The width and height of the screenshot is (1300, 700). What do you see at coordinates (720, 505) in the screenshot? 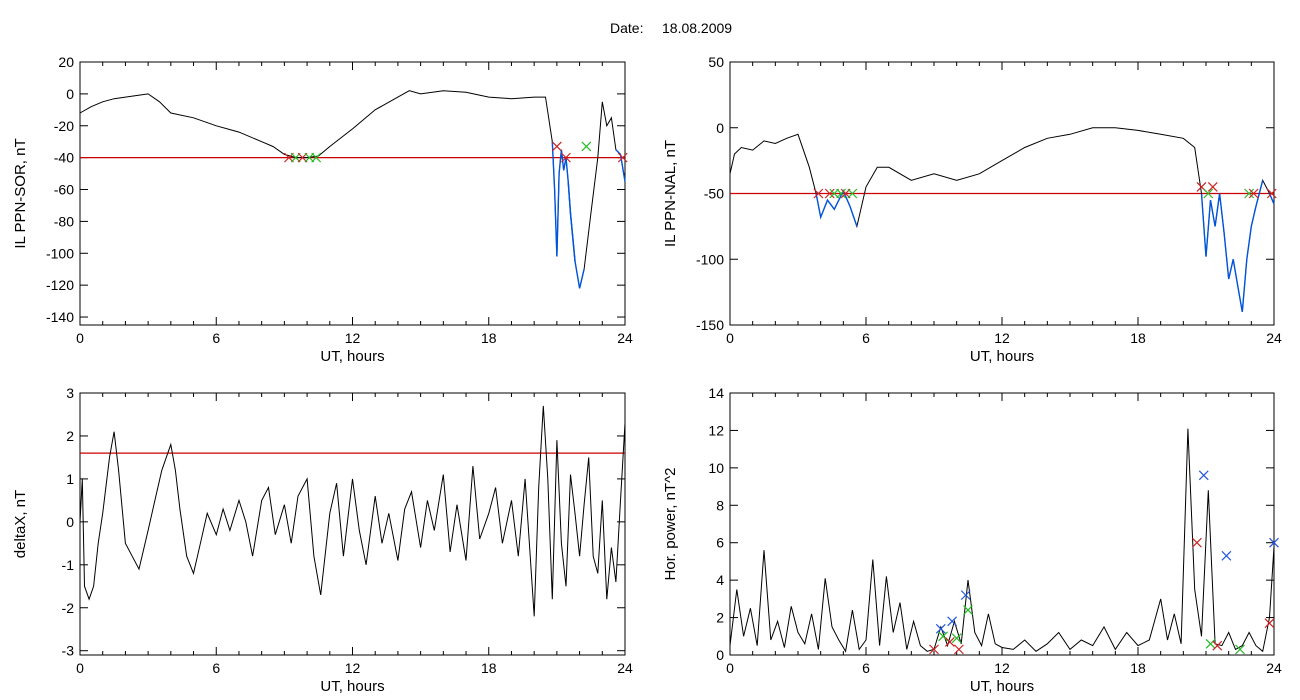
I see `y-tick-label: 8` at bounding box center [720, 505].